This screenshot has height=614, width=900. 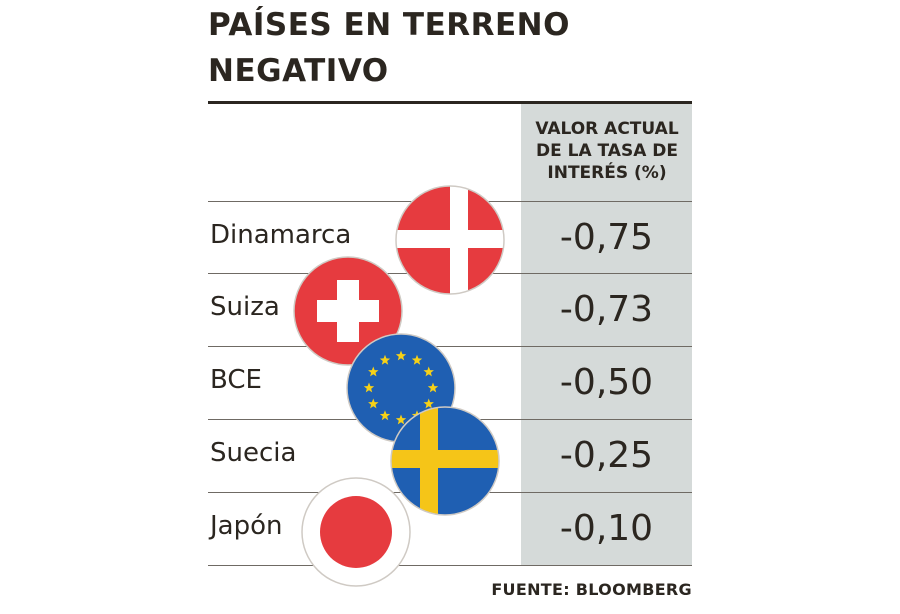 What do you see at coordinates (607, 173) in the screenshot?
I see `column-header-line-3: INTERÉS (%)` at bounding box center [607, 173].